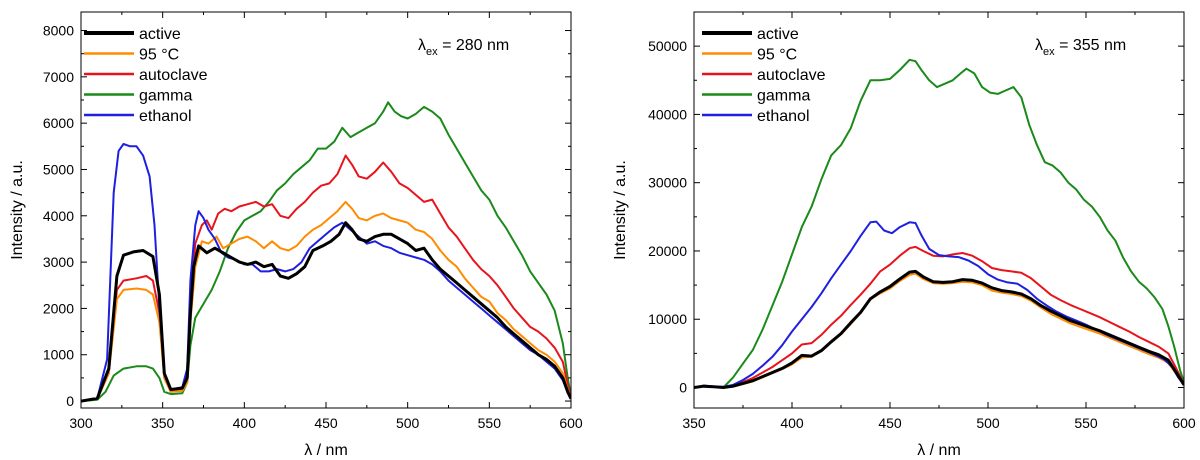 The height and width of the screenshot is (460, 1200). Describe the element at coordinates (58, 169) in the screenshot. I see `y-tick-label: 5000` at that location.